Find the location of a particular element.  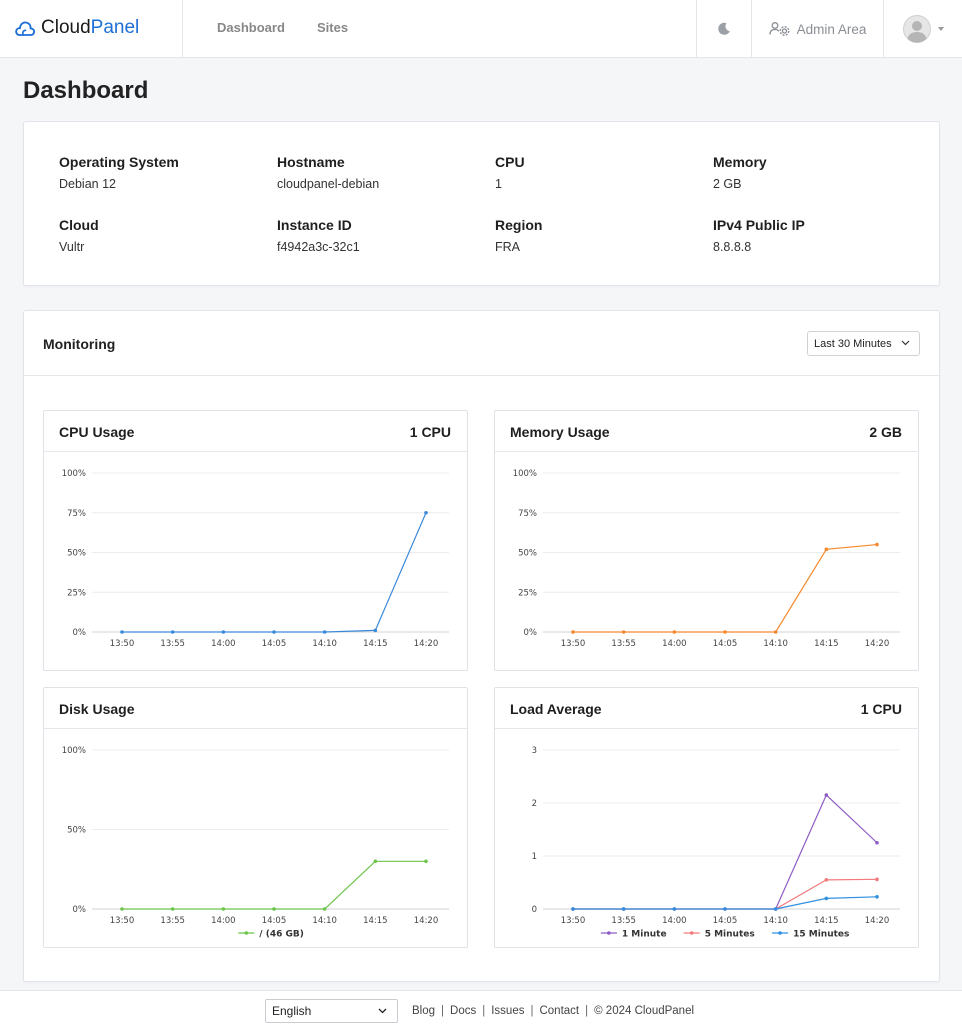

time-range-select: Last 30 Minutes is located at coordinates (863, 343).